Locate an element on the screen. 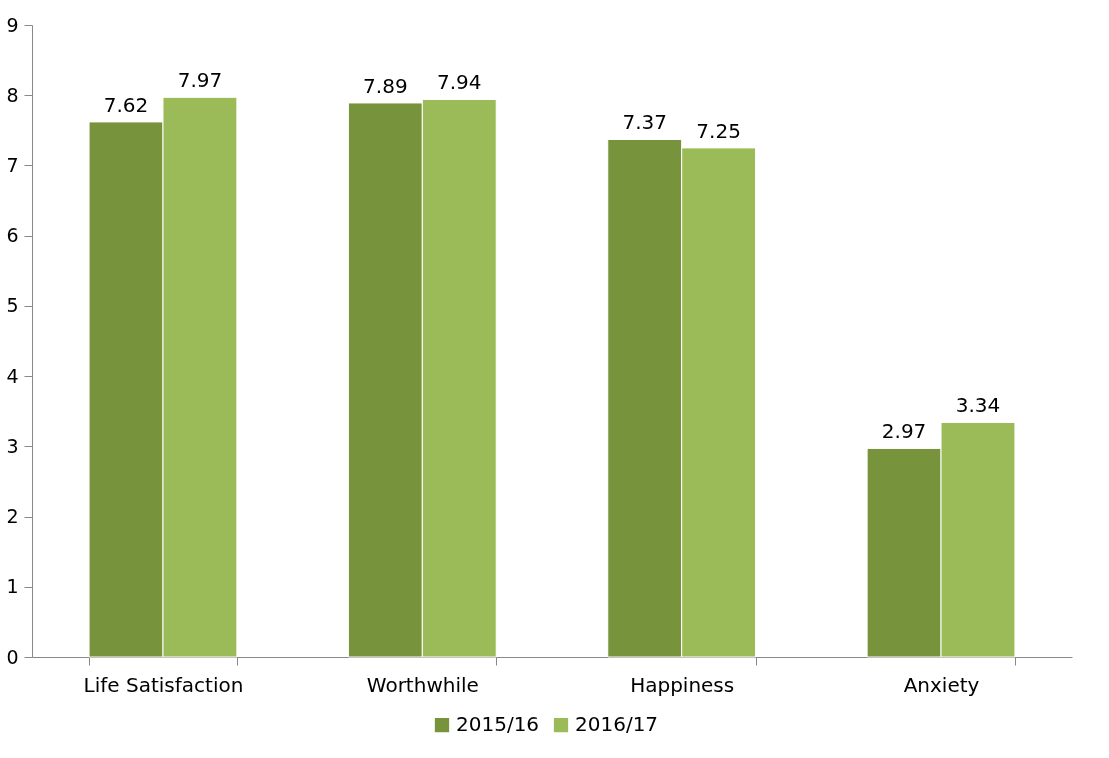 The width and height of the screenshot is (1109, 758). legend-label: 2015/16 is located at coordinates (498, 724).